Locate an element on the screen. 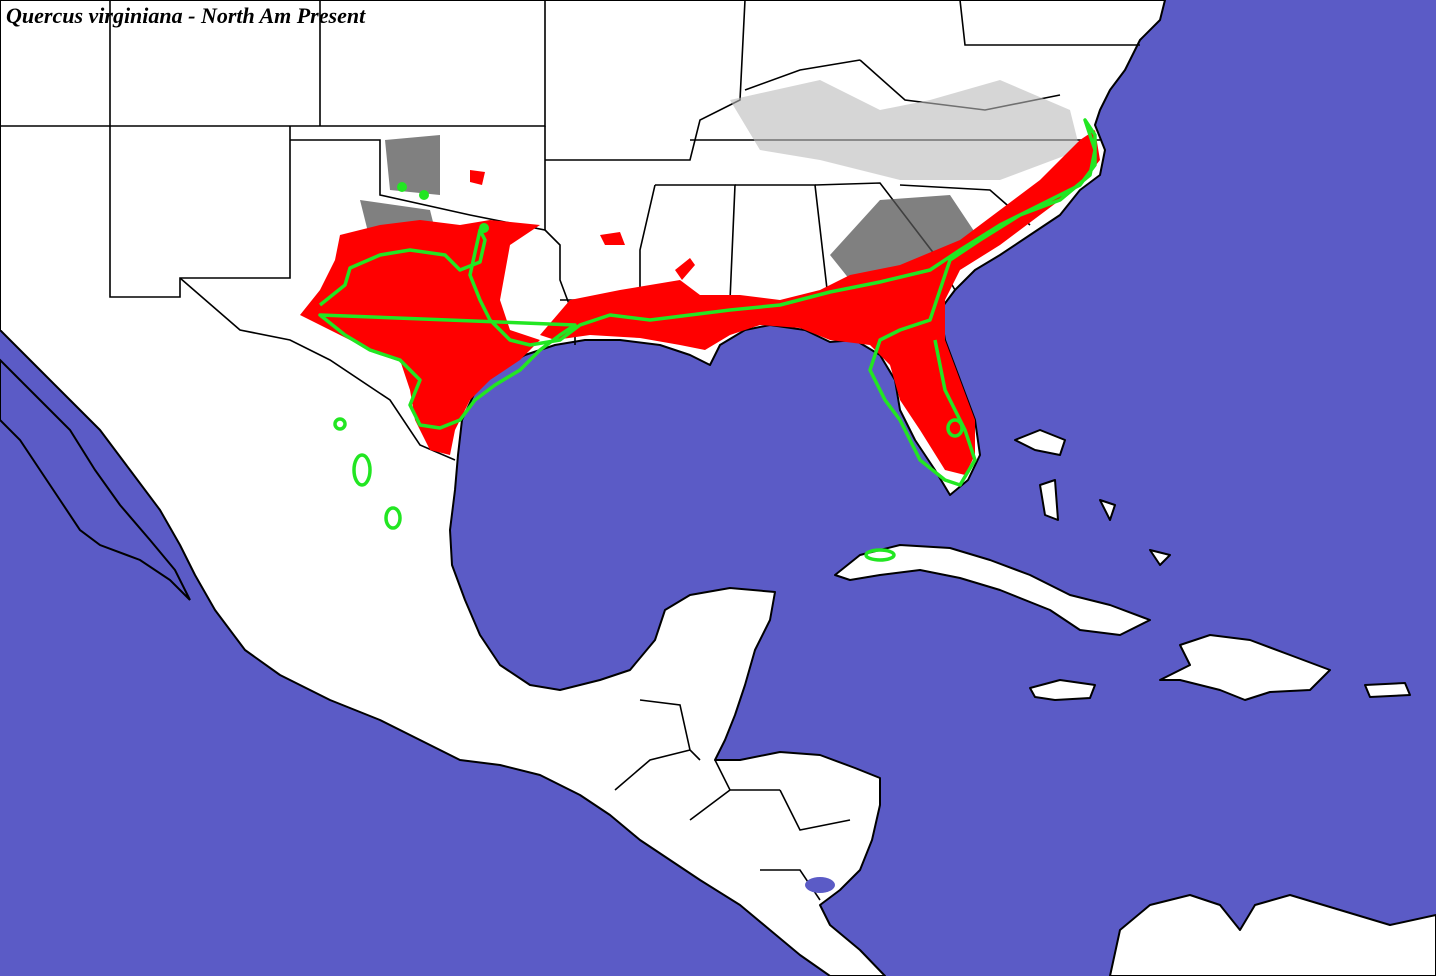 The height and width of the screenshot is (976, 1436). range-texas is located at coordinates (420, 337).